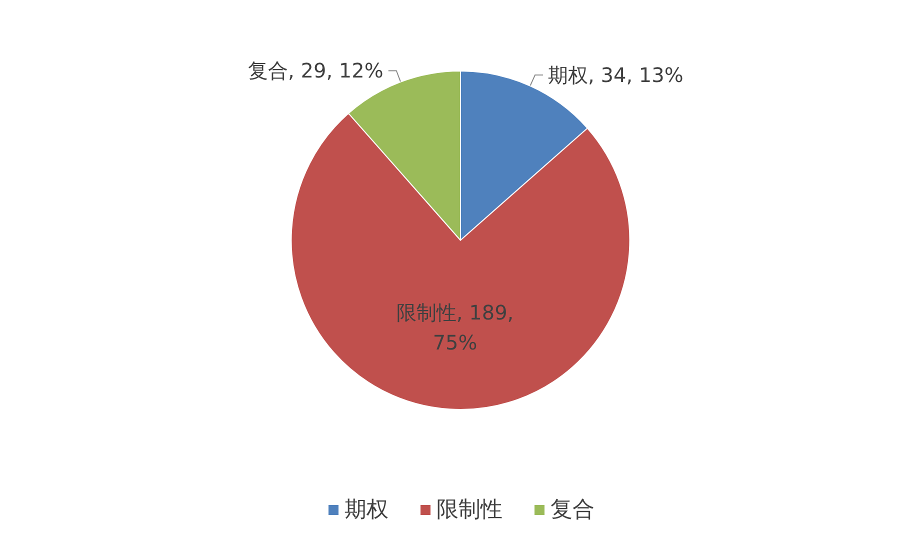  What do you see at coordinates (572, 510) in the screenshot?
I see `legend-label: 复合` at bounding box center [572, 510].